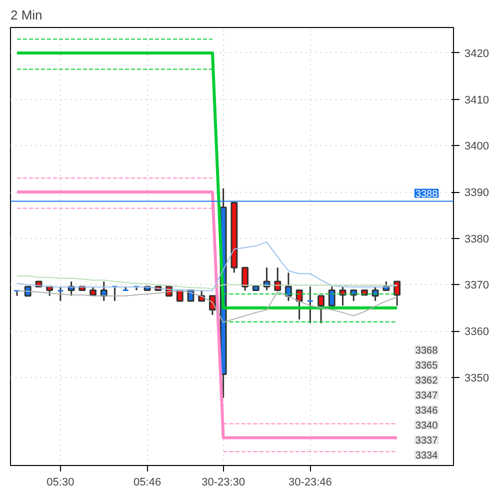 The height and width of the screenshot is (491, 491). Describe the element at coordinates (476, 100) in the screenshot. I see `y-tick-label: 3410` at that location.